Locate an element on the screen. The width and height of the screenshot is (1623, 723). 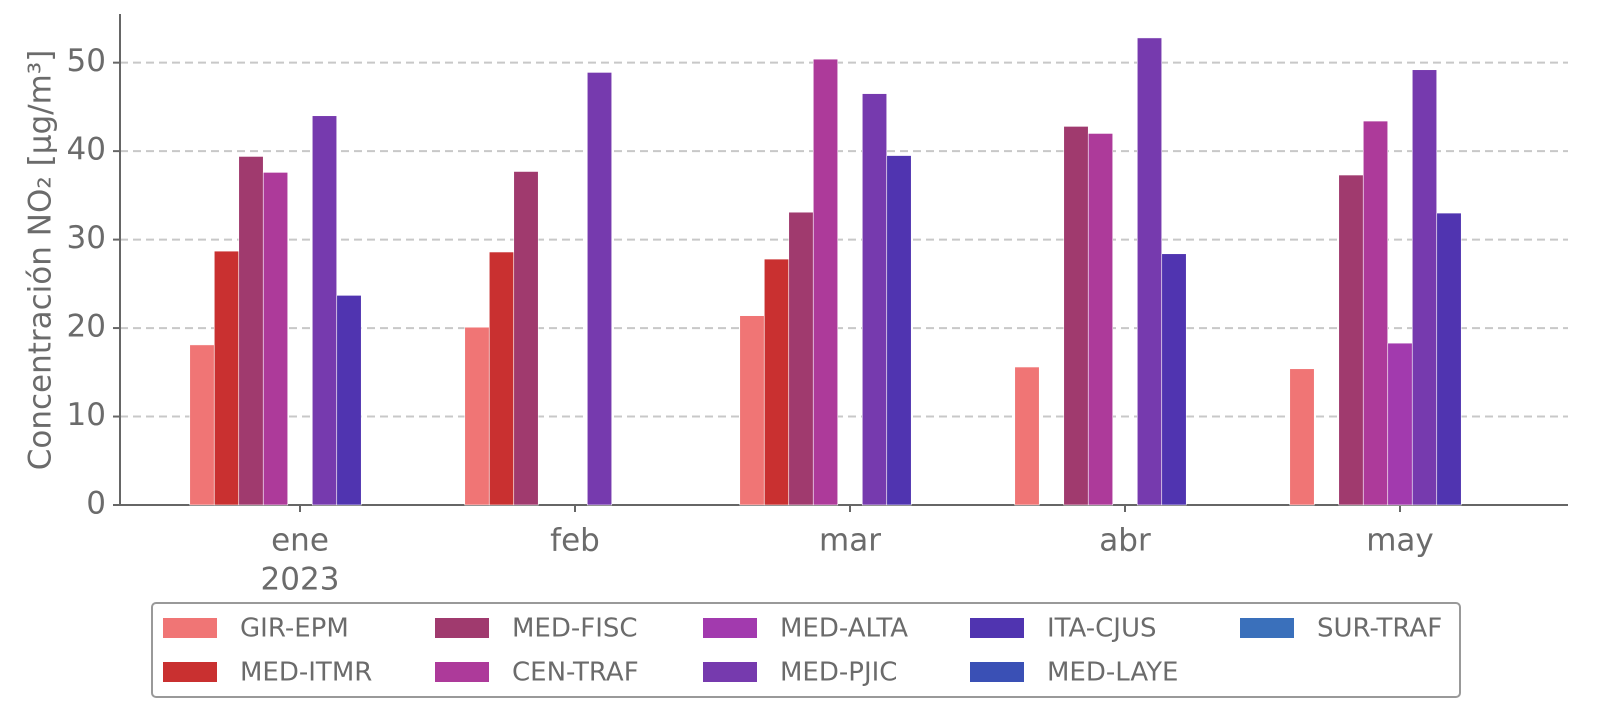
y-tick-label: 40 is located at coordinates (86, 150).